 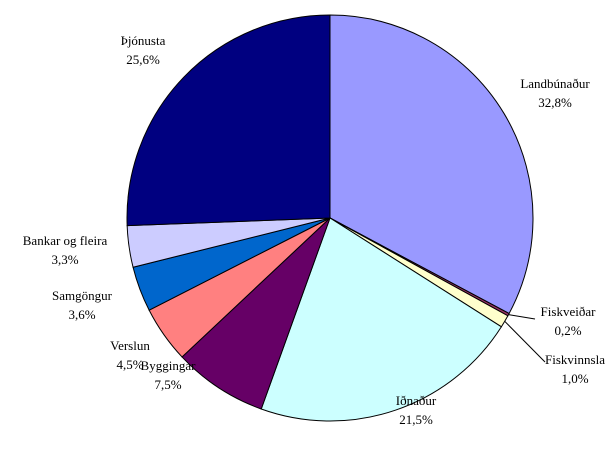 What do you see at coordinates (64, 259) in the screenshot?
I see `slice-value-label: 3,3%` at bounding box center [64, 259].